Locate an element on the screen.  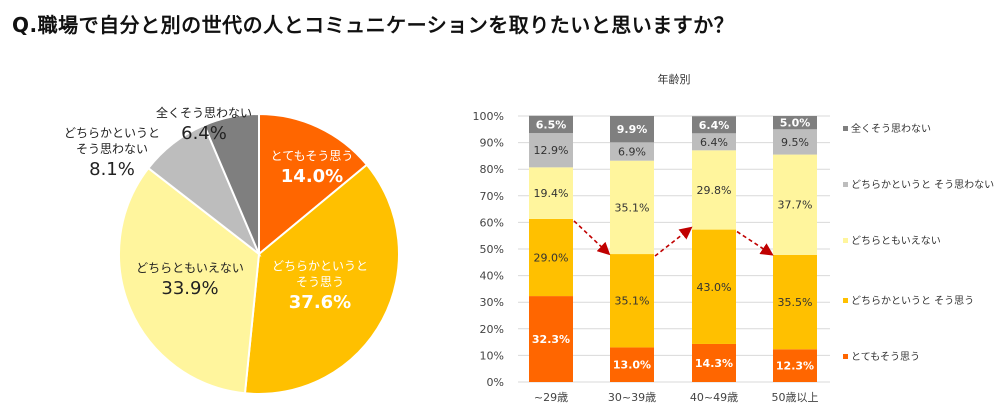
bar-value-label: 29.0% is located at coordinates (551, 258).